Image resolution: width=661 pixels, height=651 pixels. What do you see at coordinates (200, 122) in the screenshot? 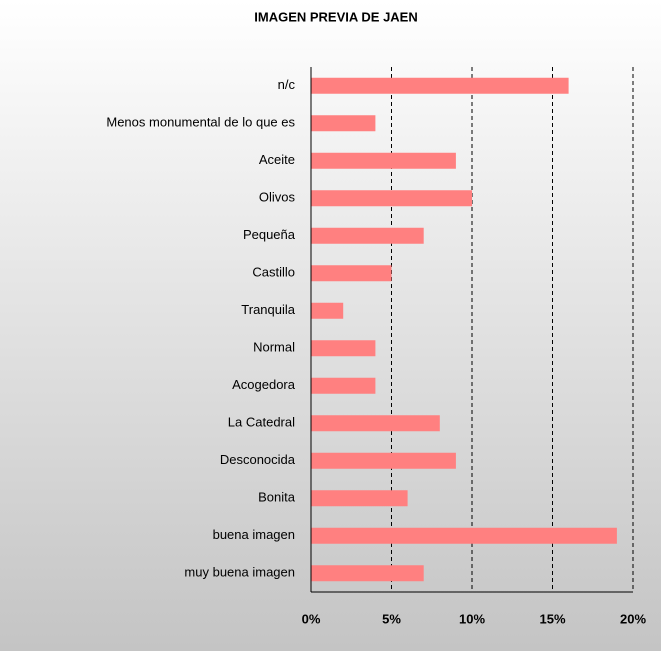
I see `y-tick-label: Menos monumental de lo que es` at bounding box center [200, 122].